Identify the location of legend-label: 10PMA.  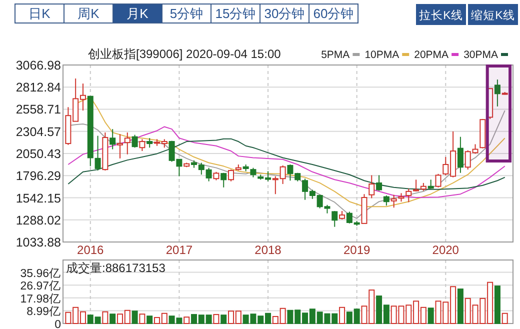
(382, 55).